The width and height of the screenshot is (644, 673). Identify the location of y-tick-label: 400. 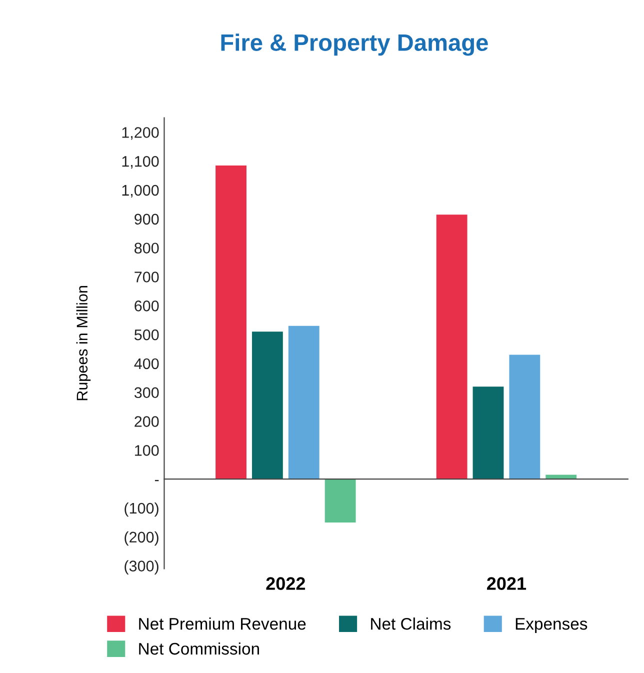
(146, 364).